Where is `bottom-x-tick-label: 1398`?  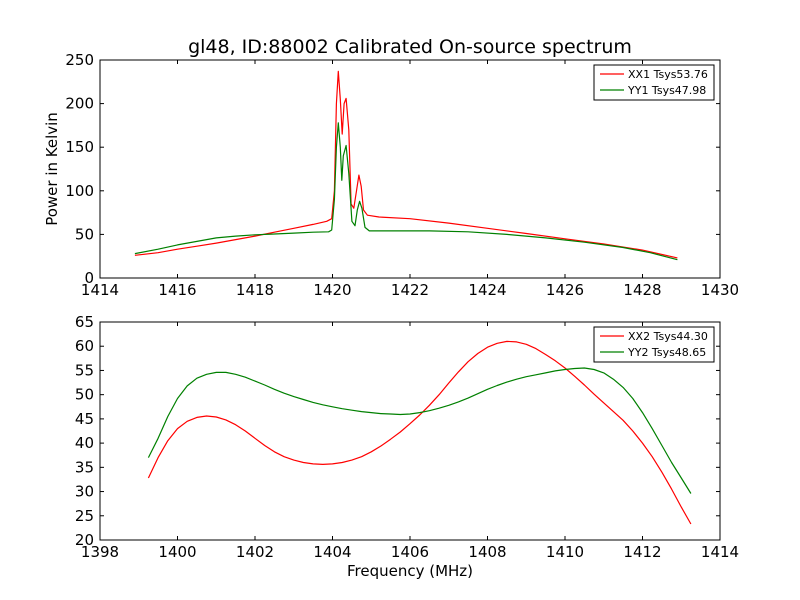 bottom-x-tick-label: 1398 is located at coordinates (100, 552).